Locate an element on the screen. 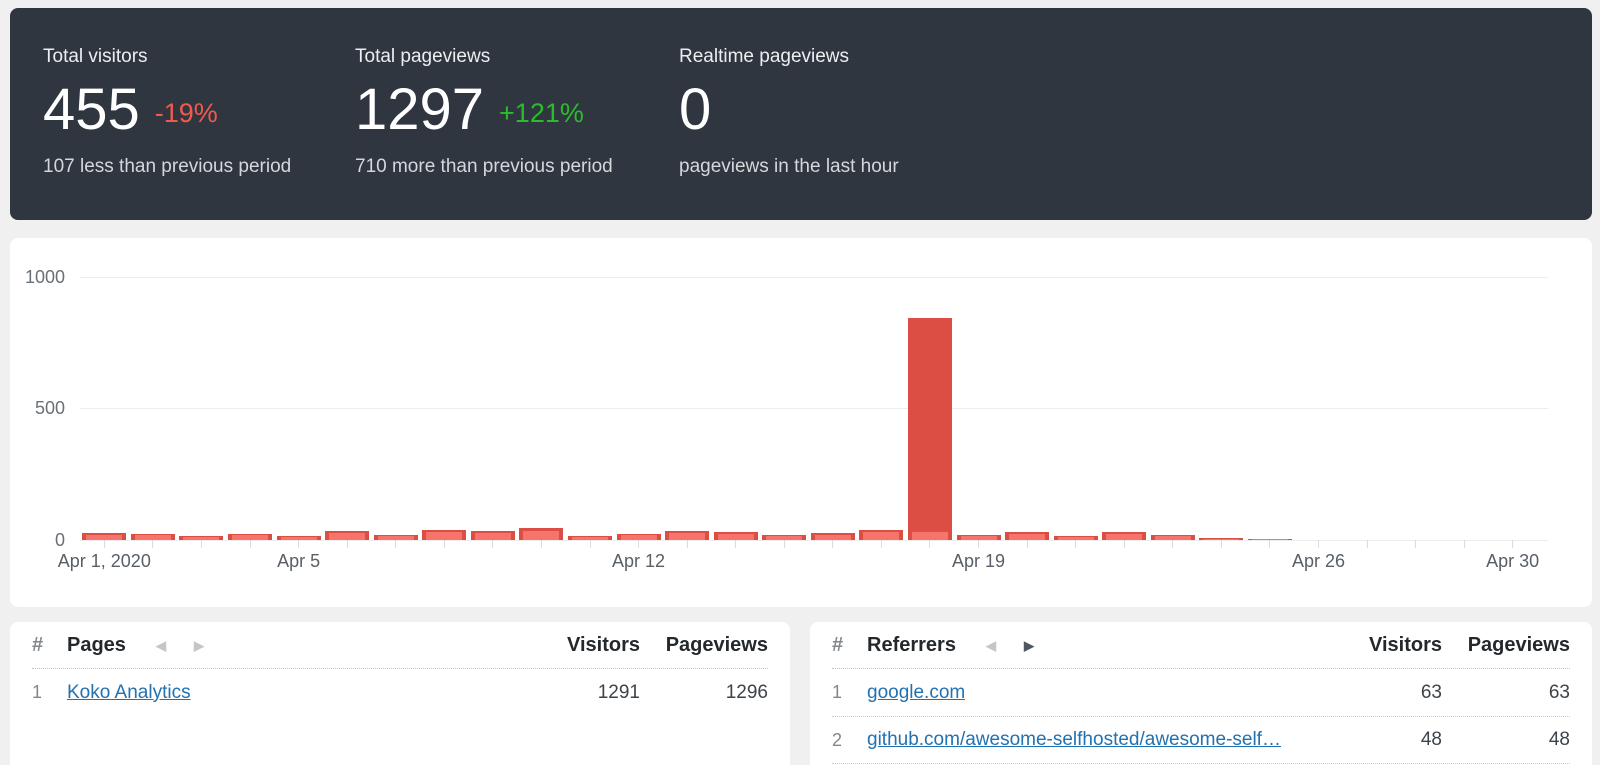 This screenshot has height=765, width=1600. x-axis-label: Apr 12 is located at coordinates (638, 561).